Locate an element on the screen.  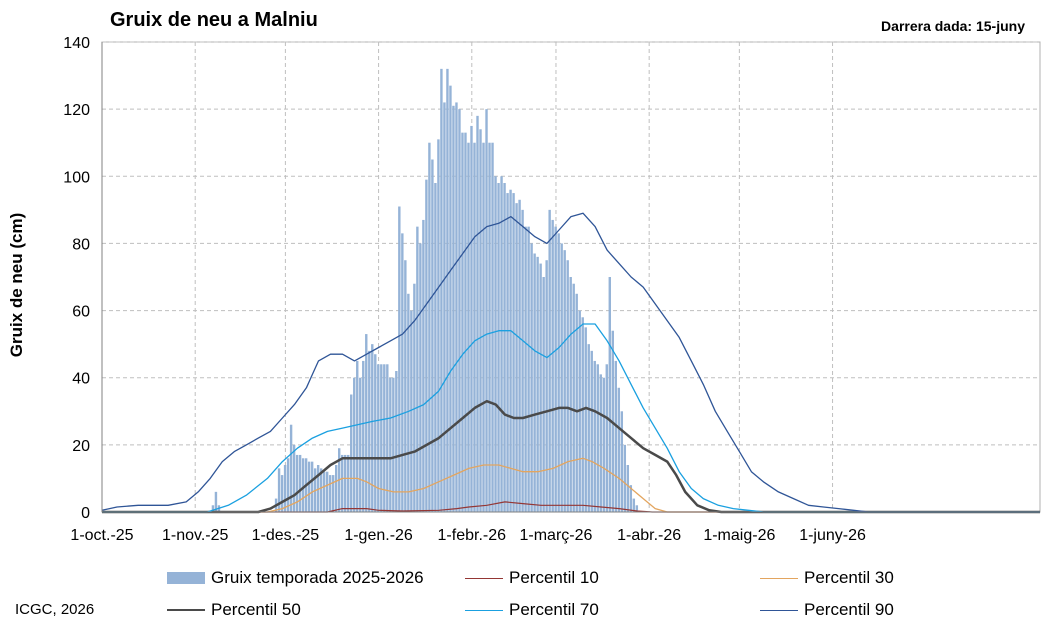
x-tick-label: 1-oct.-25 is located at coordinates (101, 535).